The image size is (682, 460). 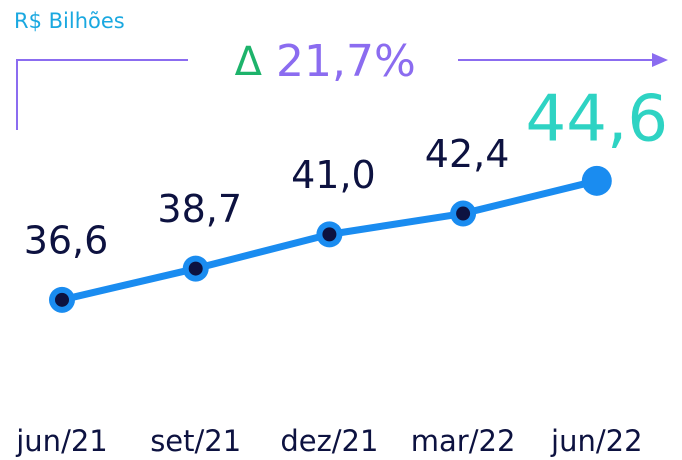 I want to click on point, so click(x=596, y=180).